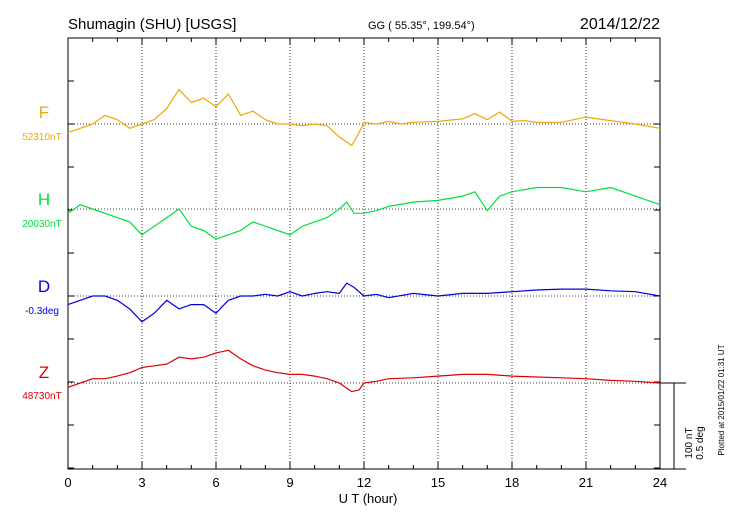  I want to click on x-tick-label-18: 18, so click(512, 482).